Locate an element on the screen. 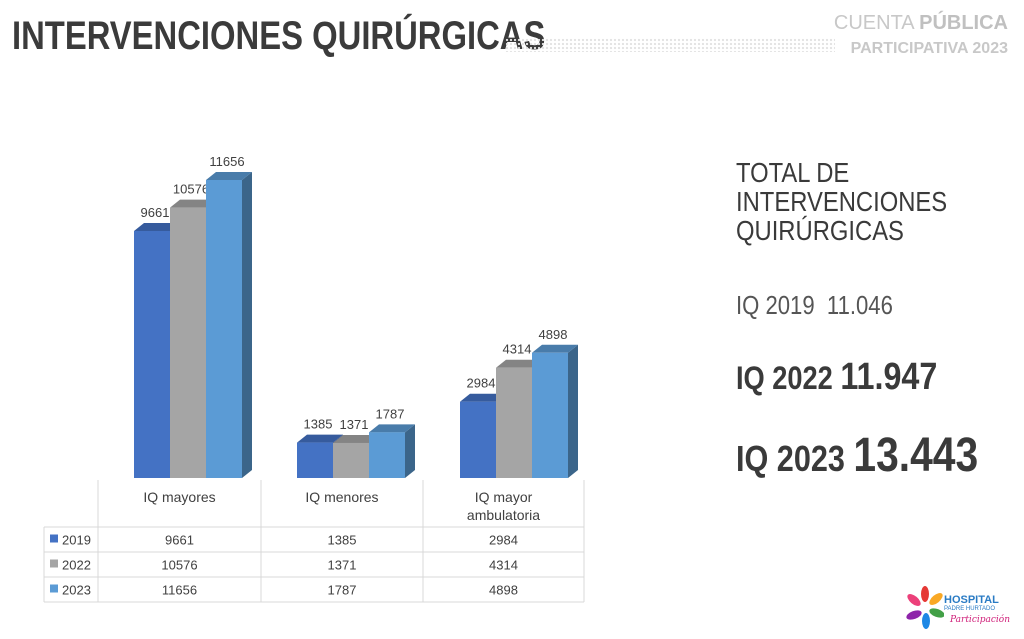  data-label: 4314 is located at coordinates (517, 349).